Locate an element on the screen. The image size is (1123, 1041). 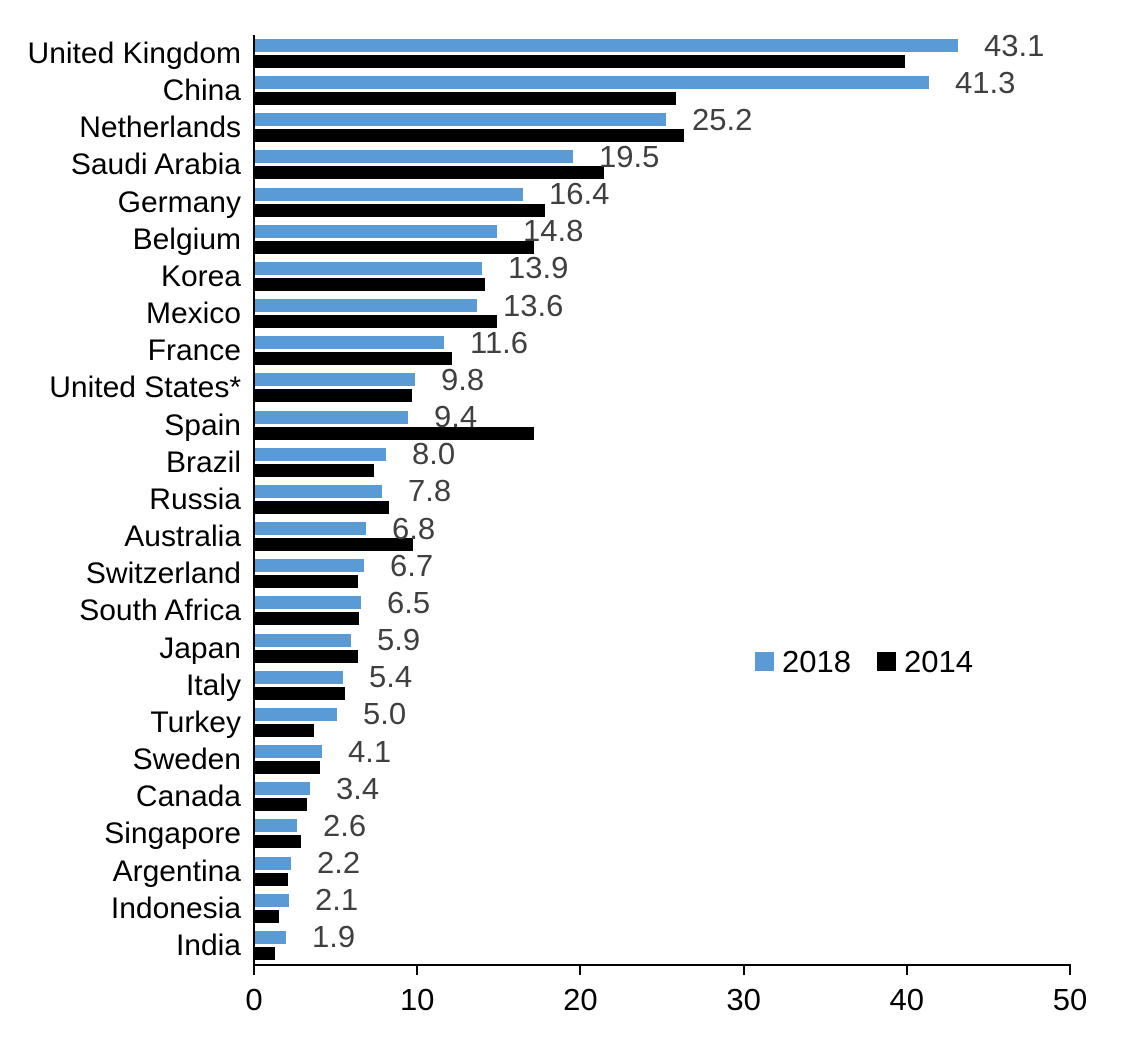
bar-2018-belgium is located at coordinates (376, 231).